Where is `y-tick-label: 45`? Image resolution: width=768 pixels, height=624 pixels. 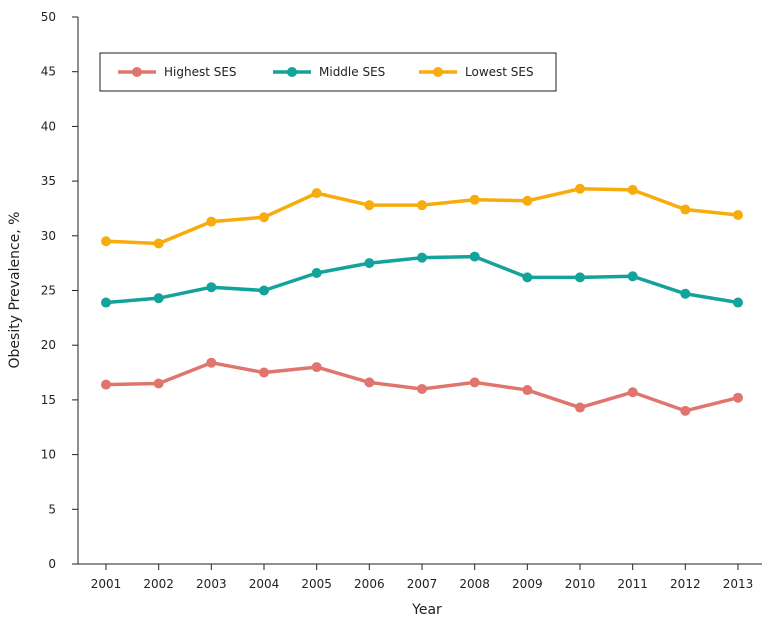
y-tick-label: 45 is located at coordinates (48, 72).